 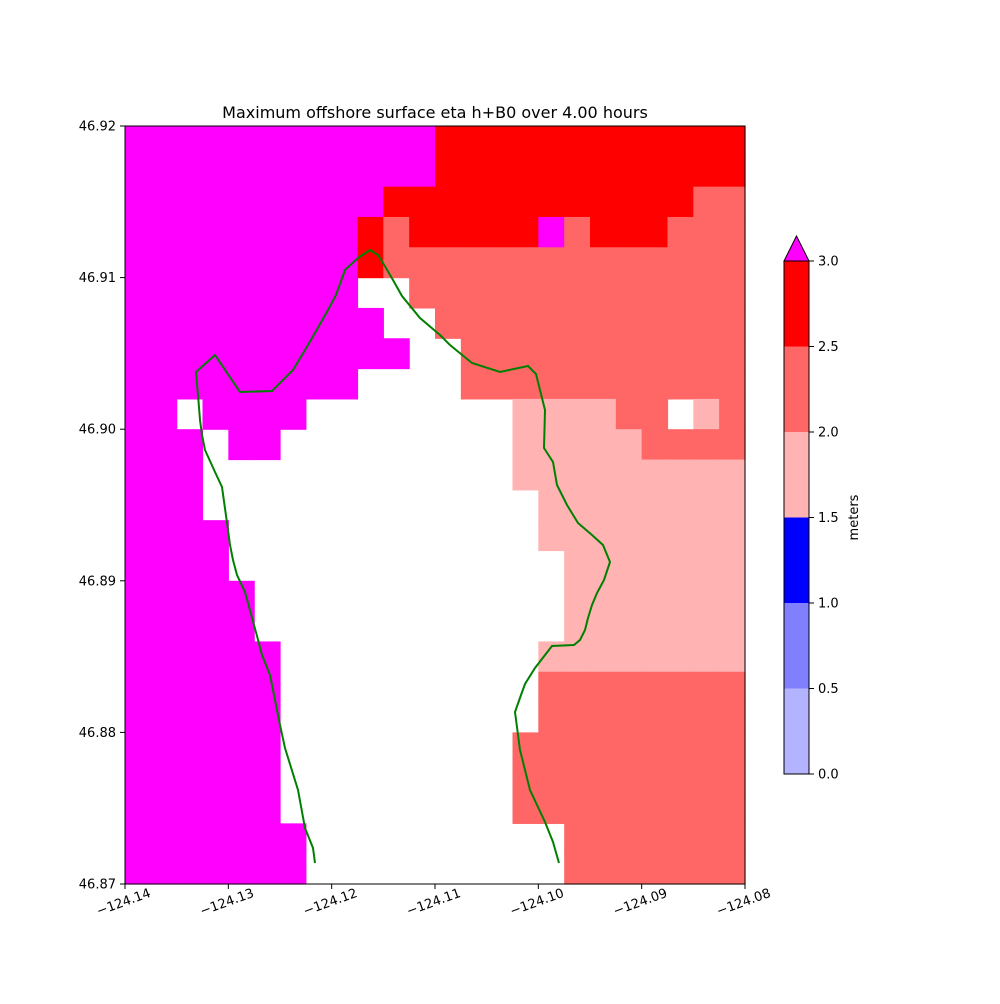 What do you see at coordinates (97, 885) in the screenshot?
I see `y-tick-label: 46.87` at bounding box center [97, 885].